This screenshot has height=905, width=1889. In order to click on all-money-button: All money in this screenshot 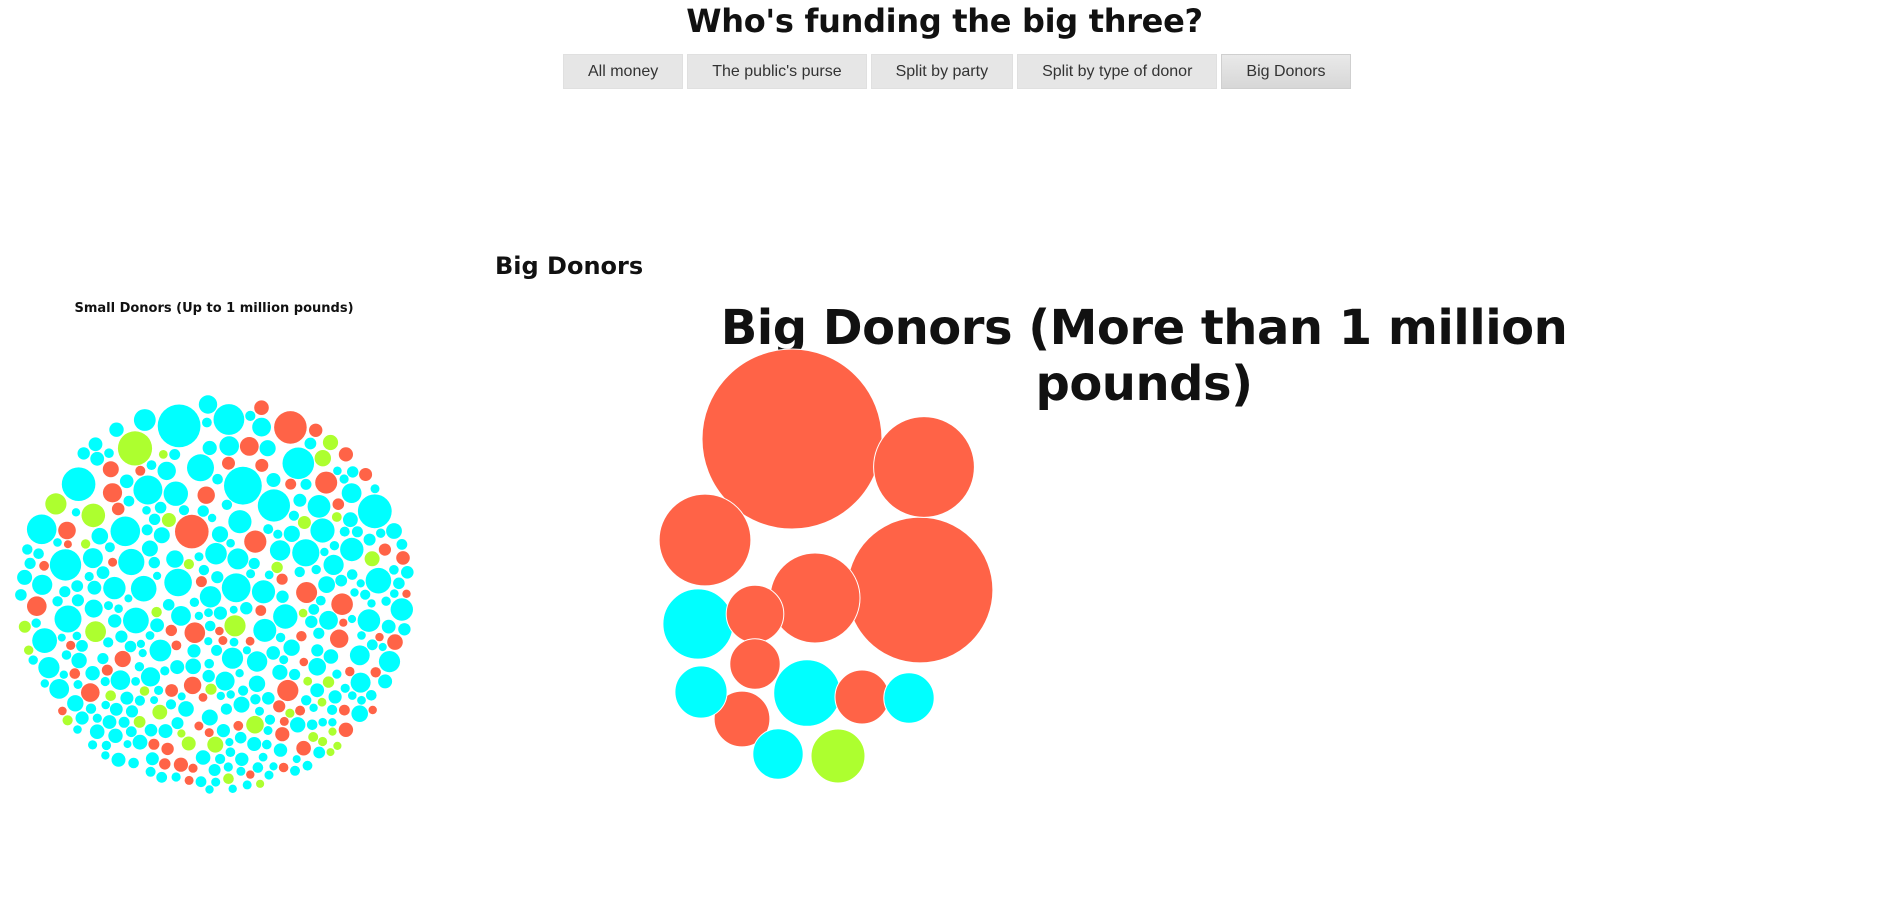, I will do `click(623, 71)`.